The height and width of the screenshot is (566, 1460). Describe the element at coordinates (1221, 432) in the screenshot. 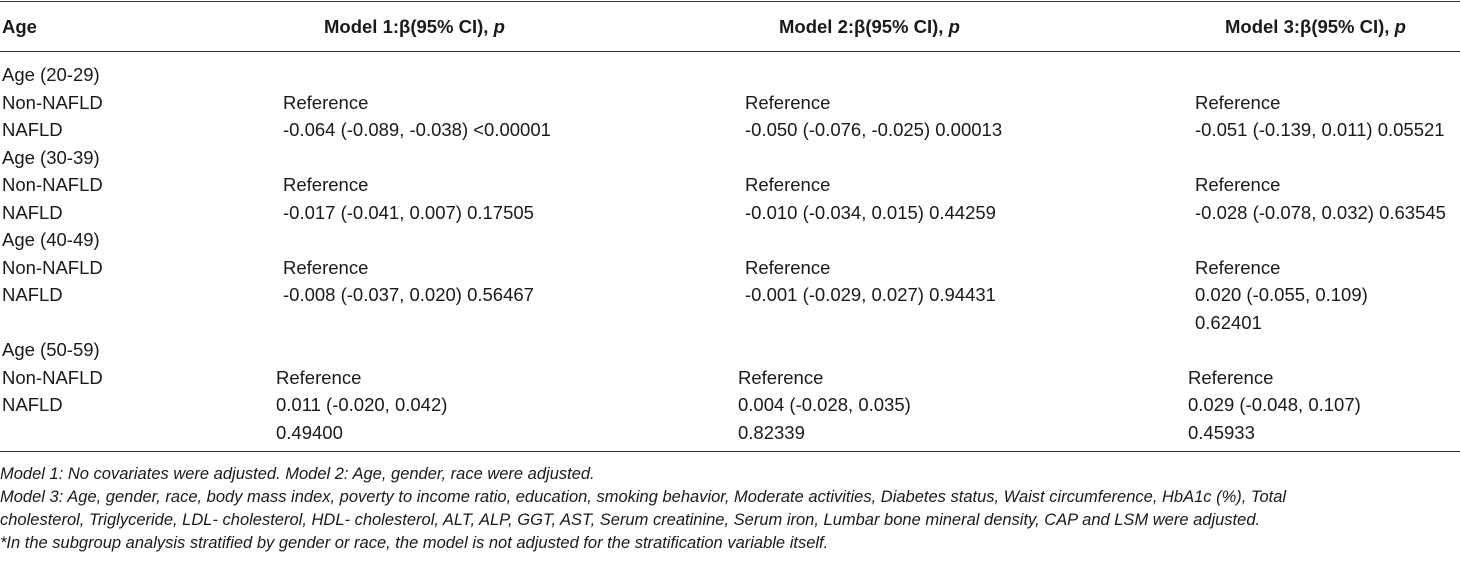

I see `model-3-value: 0.45933` at that location.